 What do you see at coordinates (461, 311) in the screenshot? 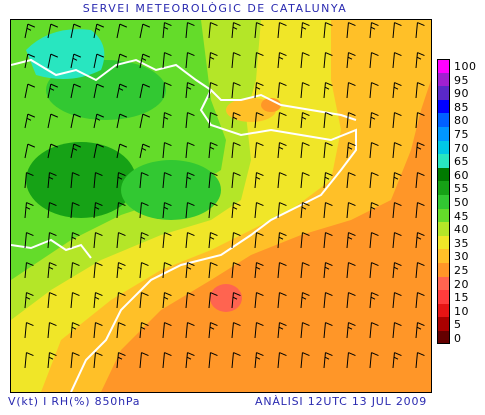
I see `legend-label: 10` at bounding box center [461, 311].